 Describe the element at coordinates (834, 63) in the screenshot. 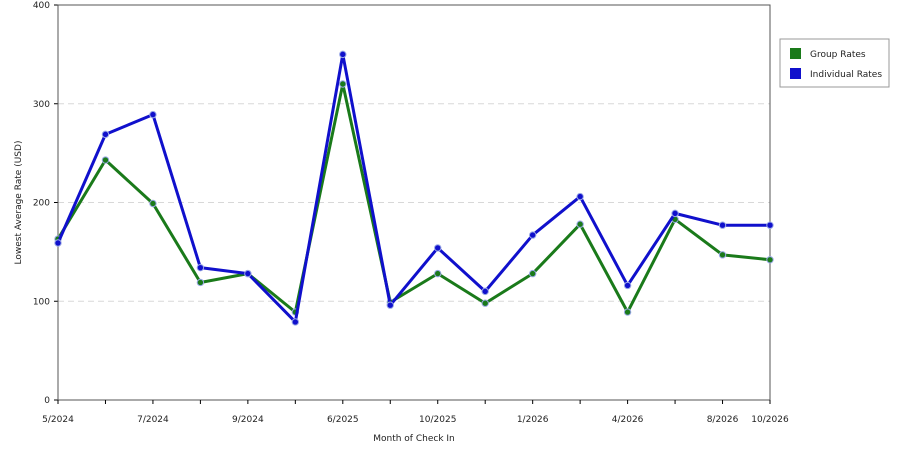

I see `legend: Group Rates Individual Rates` at that location.